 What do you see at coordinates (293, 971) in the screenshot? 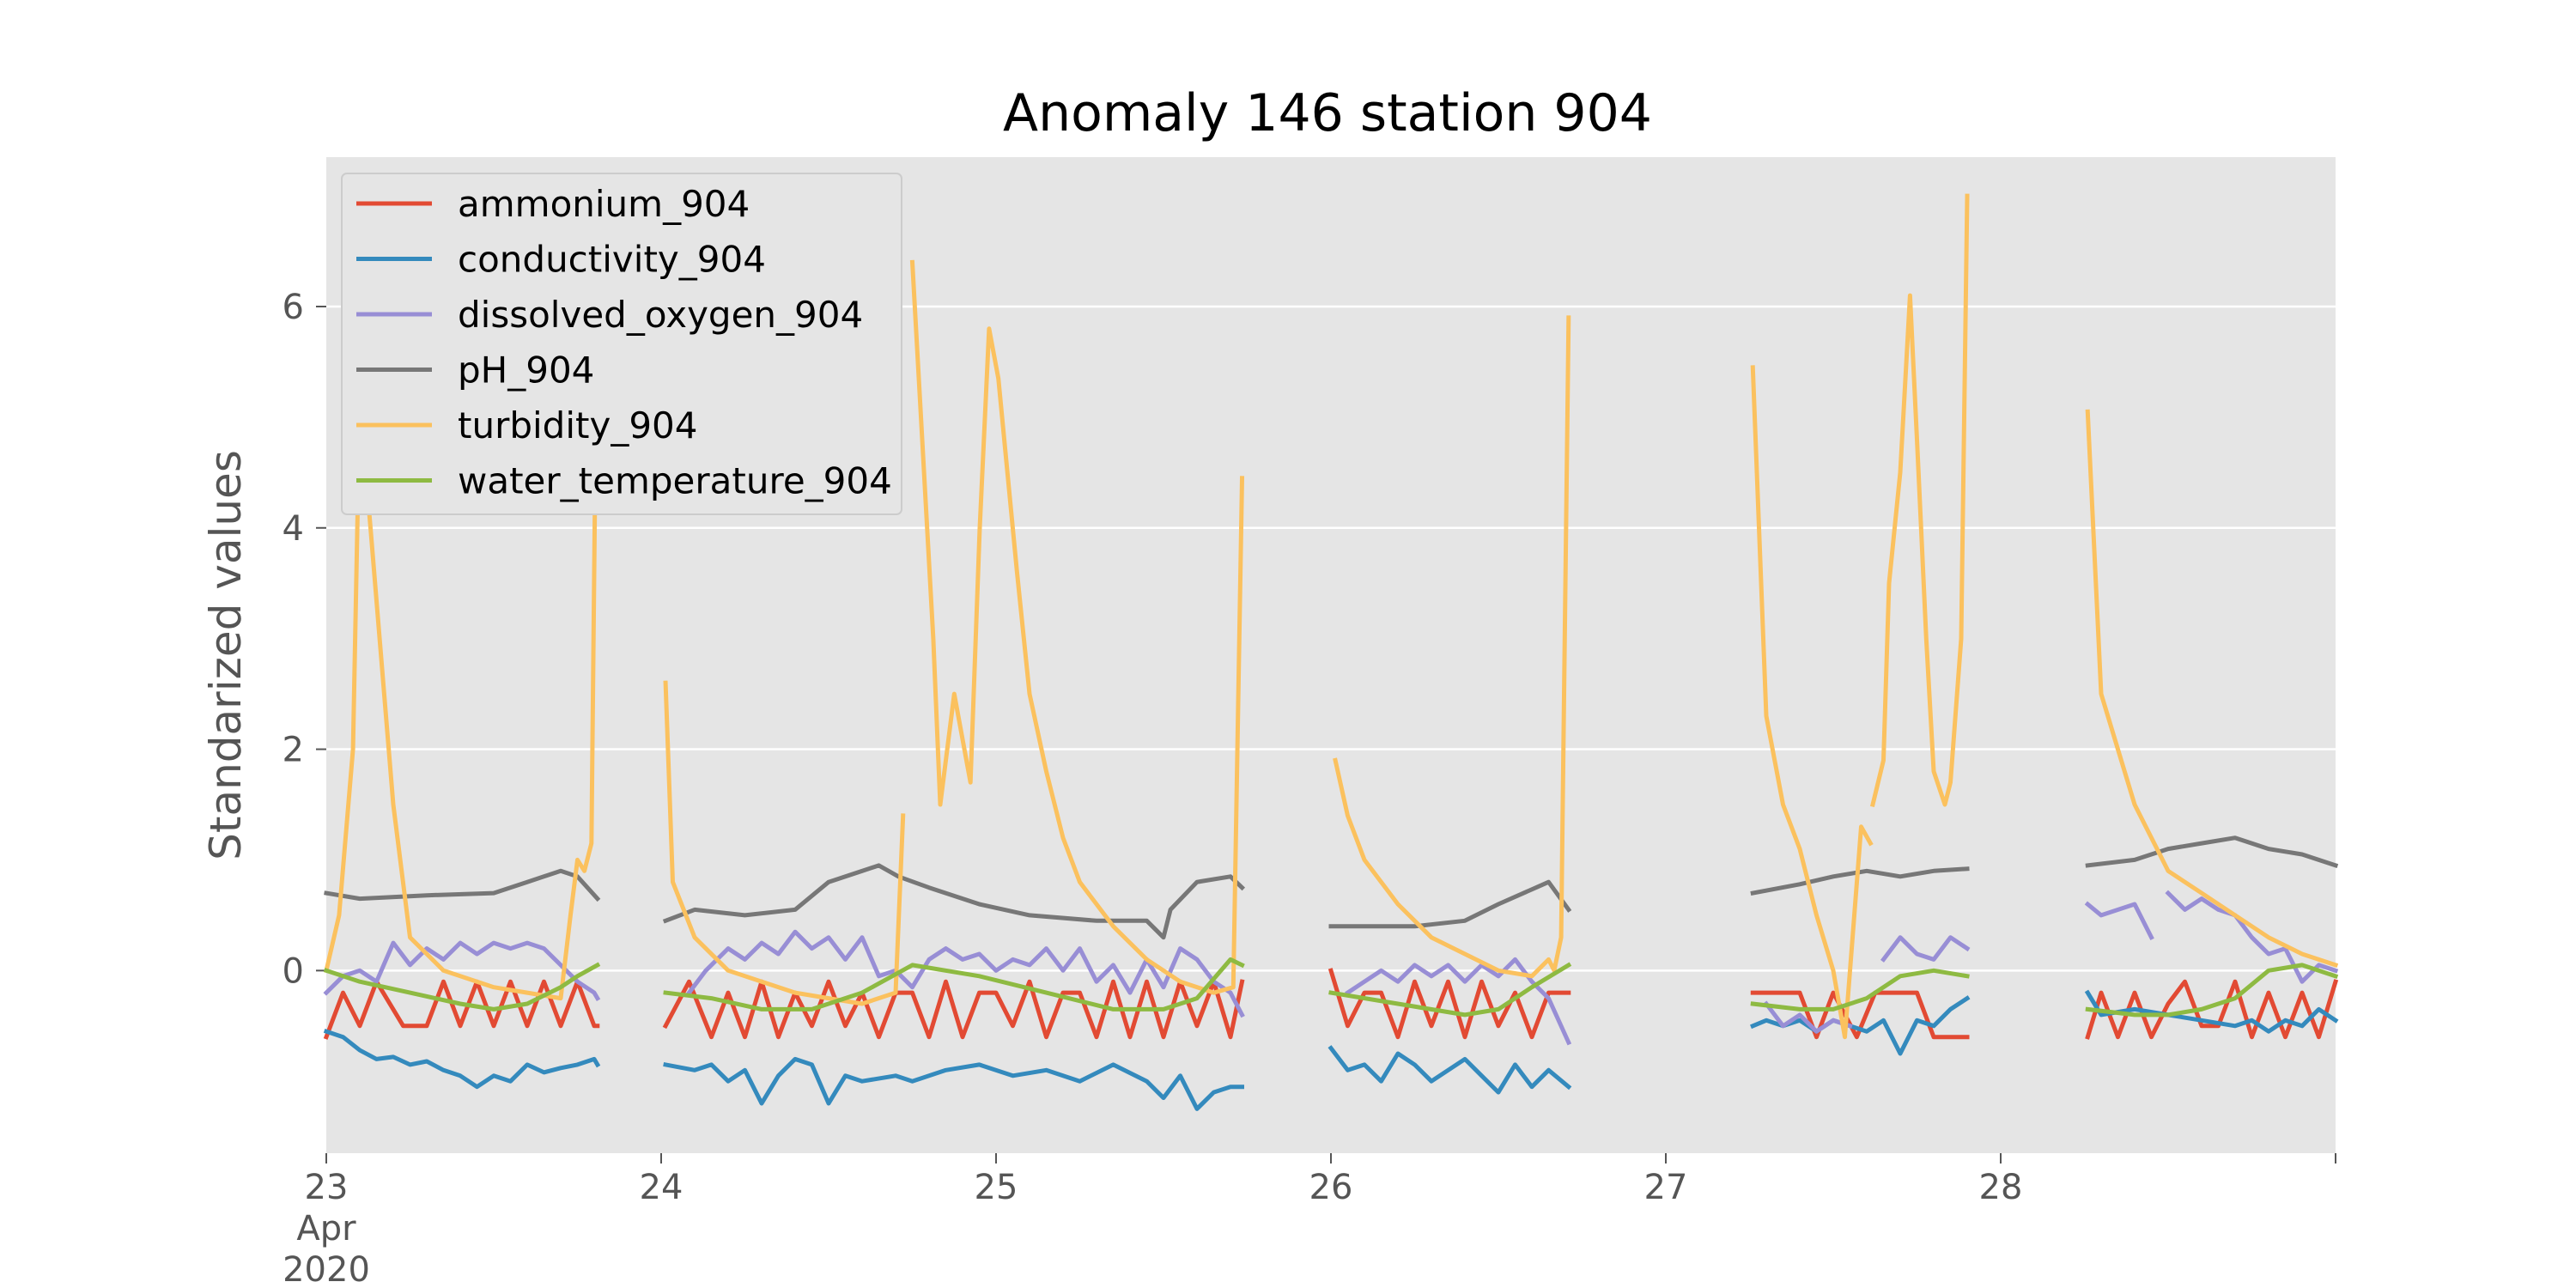
I see `y-tick-label: 0` at bounding box center [293, 971].